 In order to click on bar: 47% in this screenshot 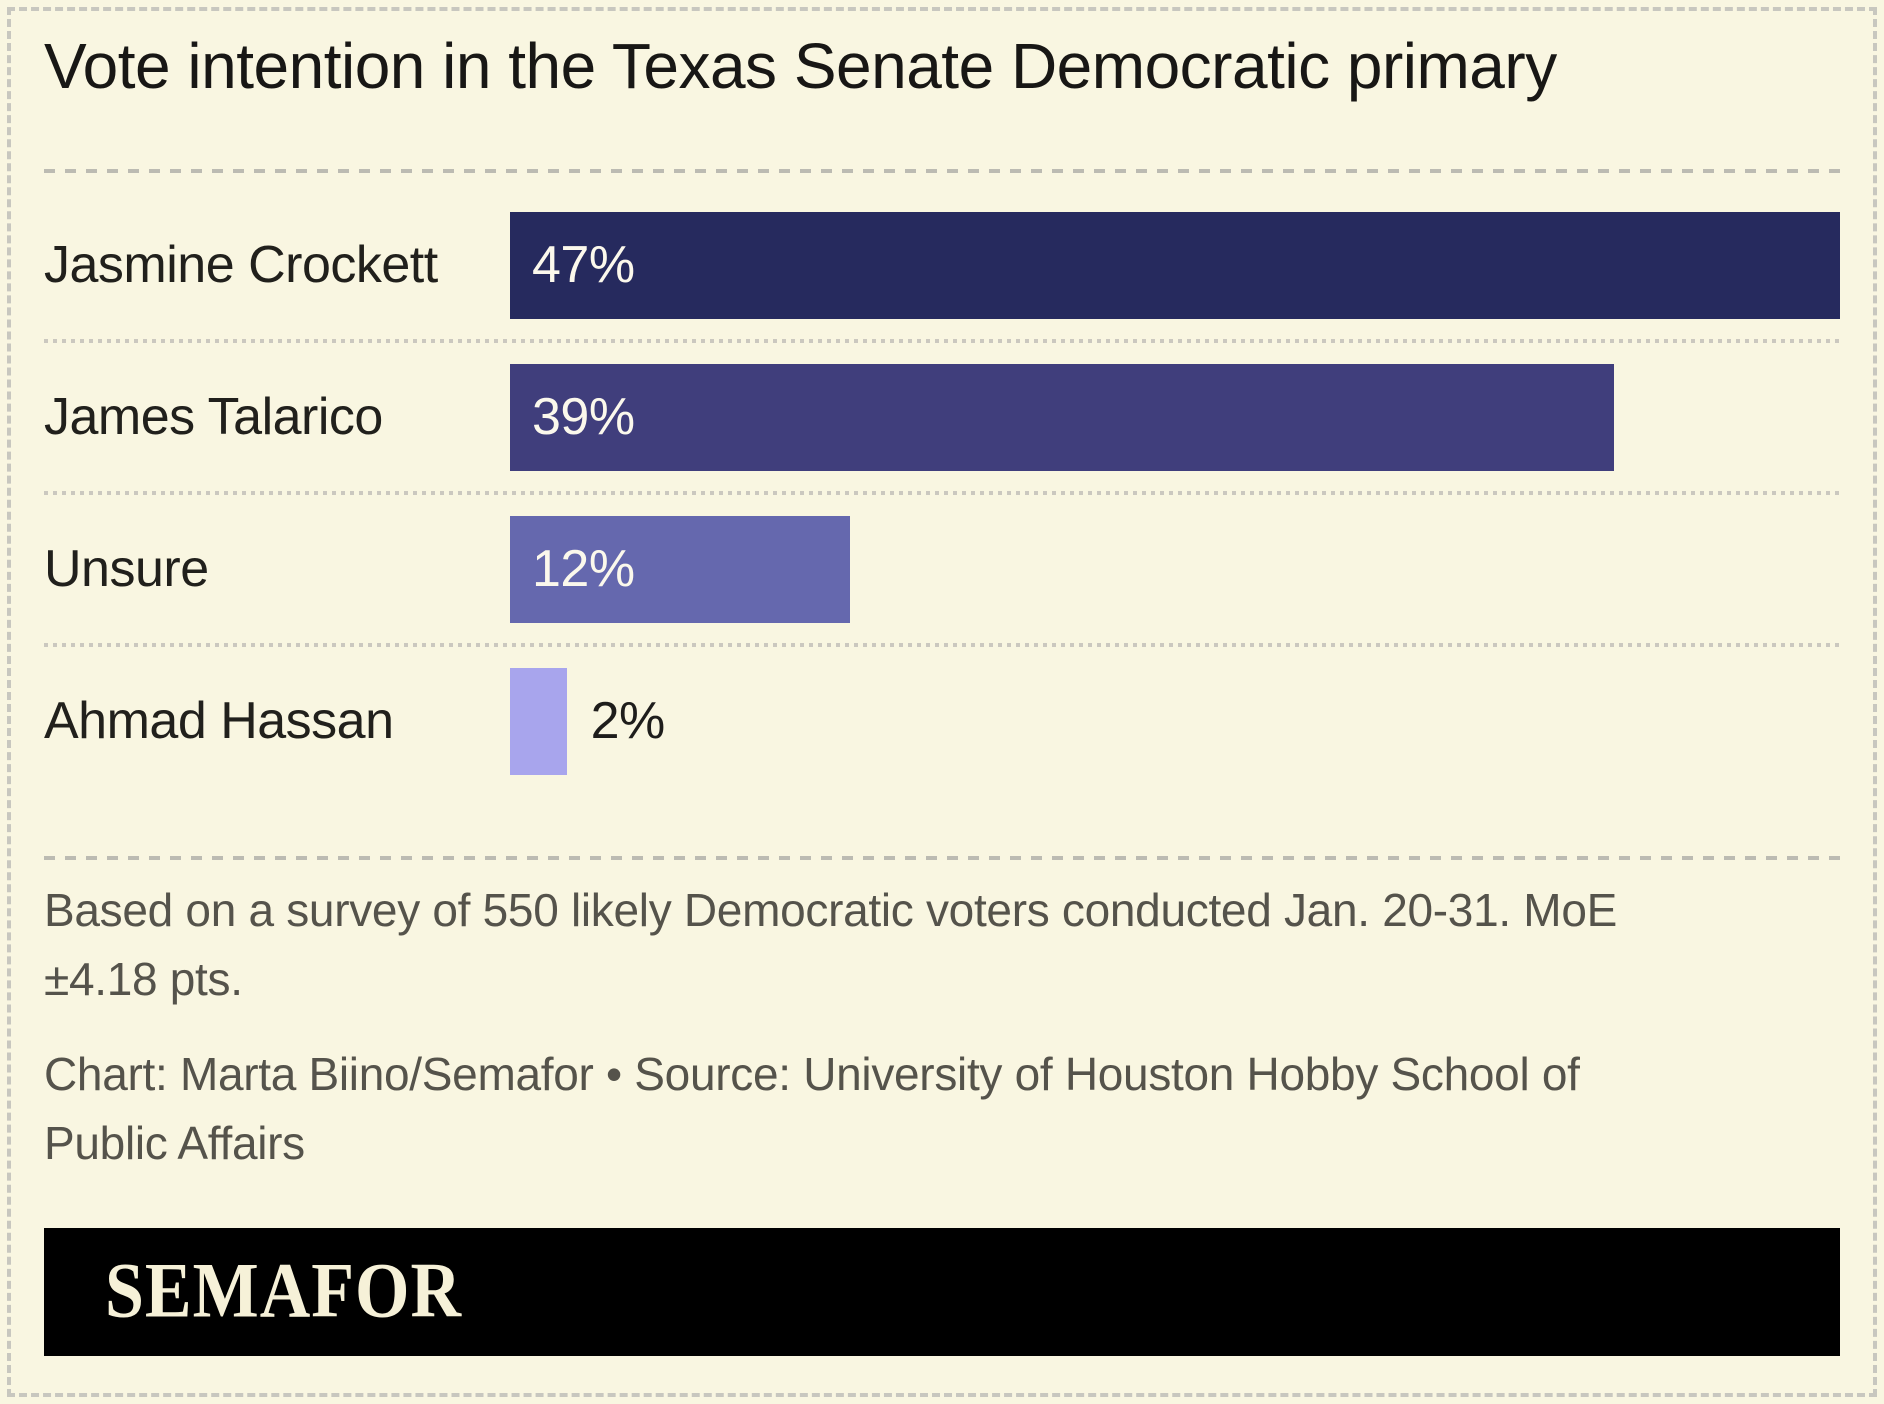, I will do `click(1175, 265)`.